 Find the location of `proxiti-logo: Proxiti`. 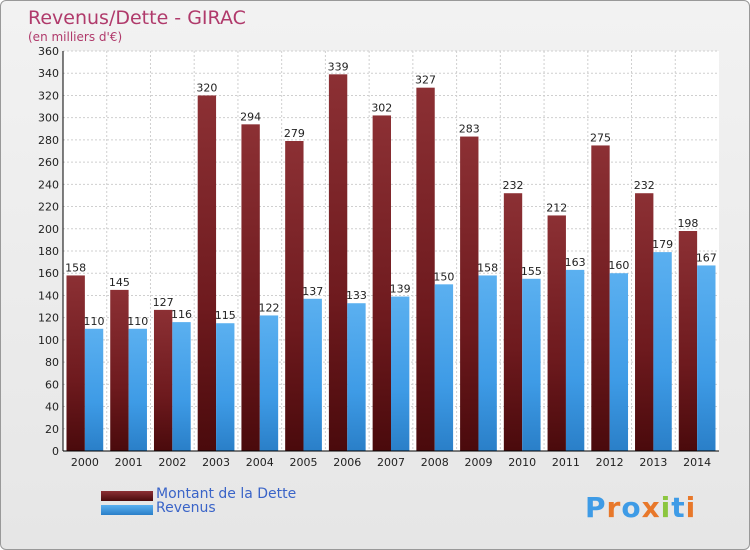

proxiti-logo: Proxiti is located at coordinates (640, 507).